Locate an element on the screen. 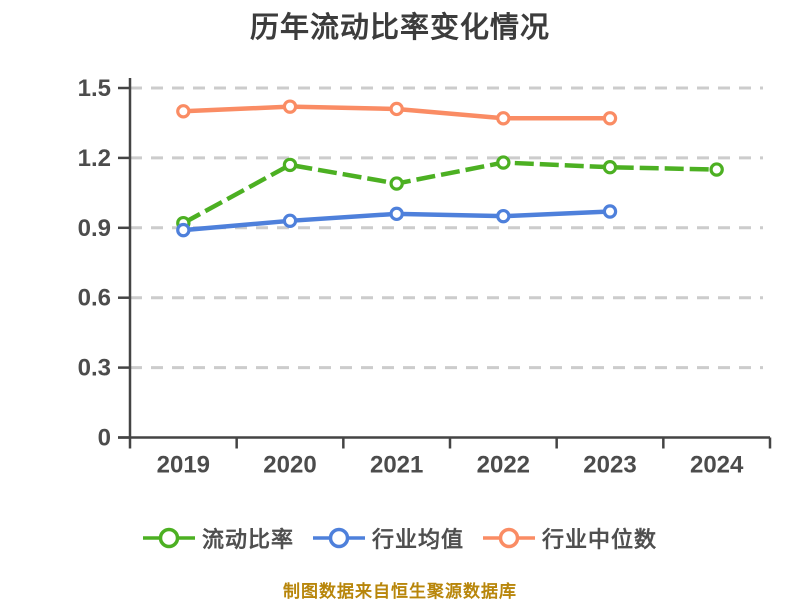 This screenshot has height=600, width=800. data-point-industry-median-2021 is located at coordinates (396, 109).